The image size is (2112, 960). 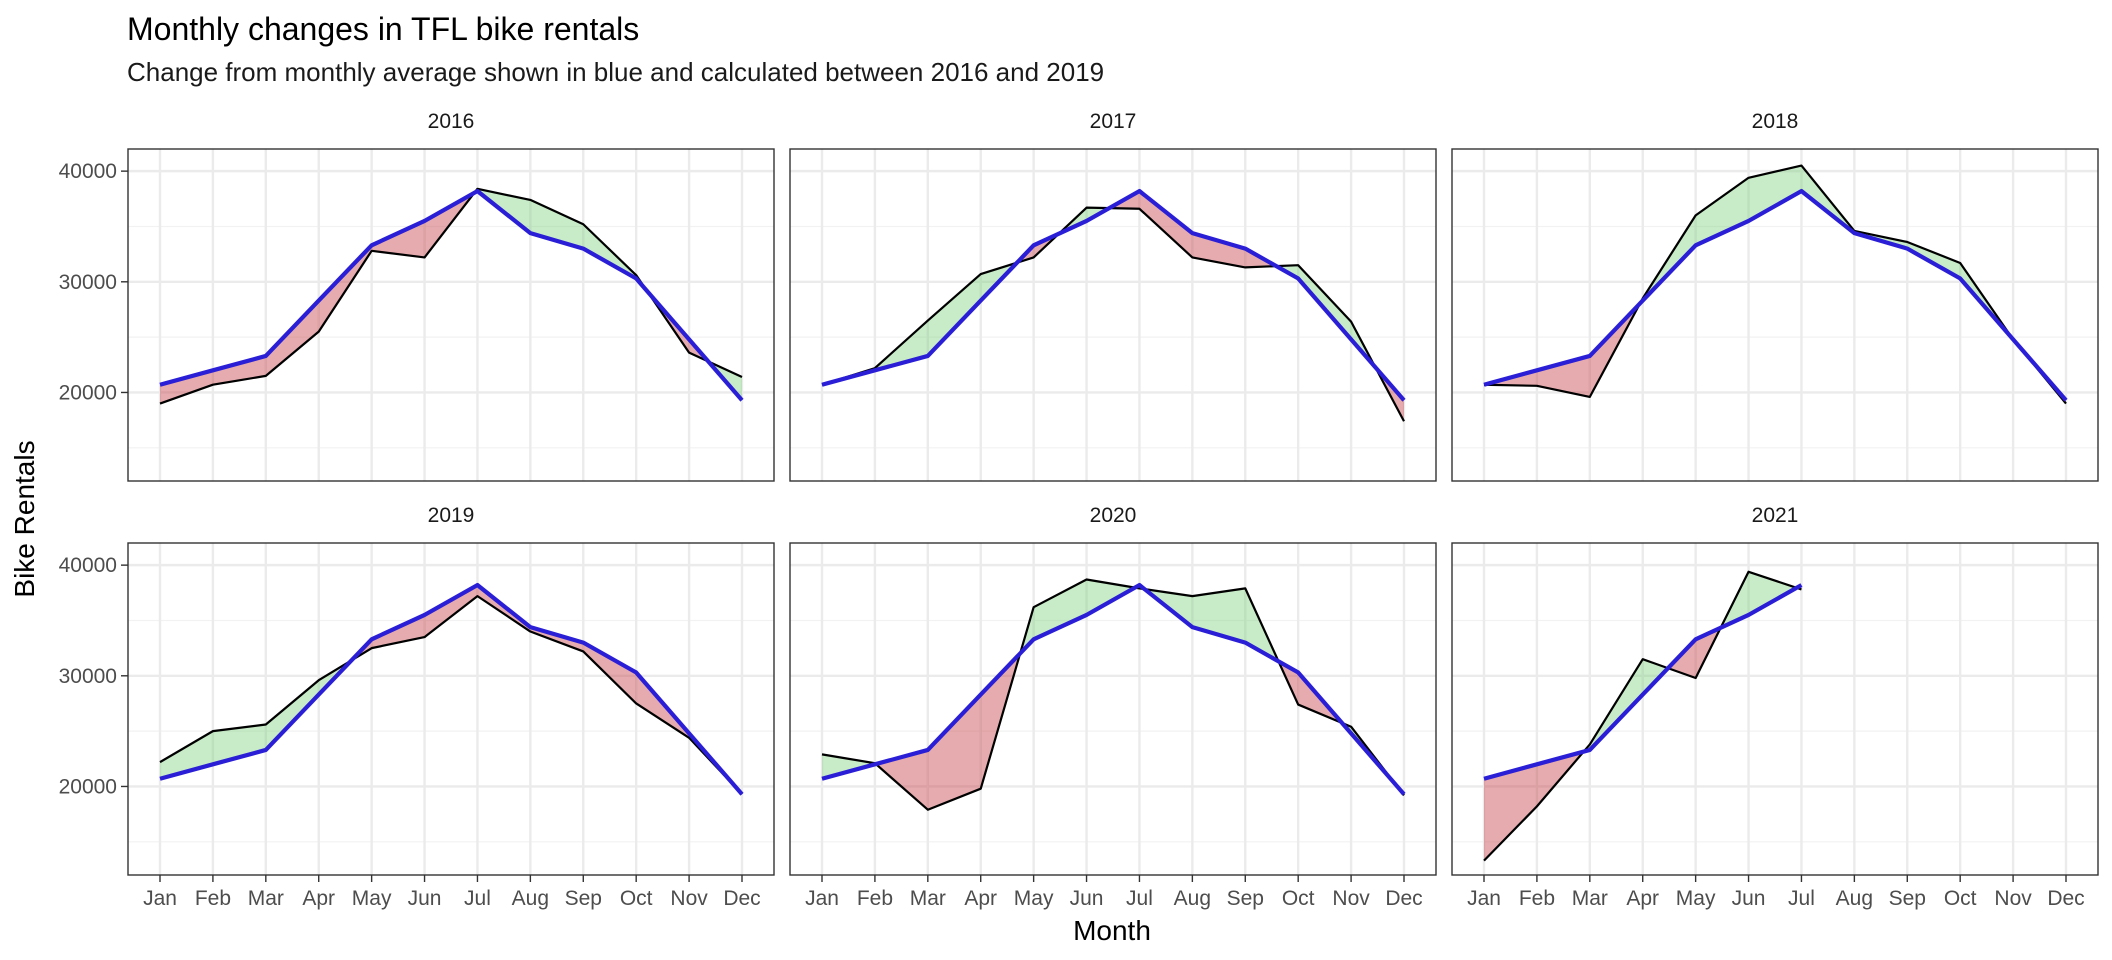 I want to click on panel-strip-label: 2018, so click(x=1775, y=121).